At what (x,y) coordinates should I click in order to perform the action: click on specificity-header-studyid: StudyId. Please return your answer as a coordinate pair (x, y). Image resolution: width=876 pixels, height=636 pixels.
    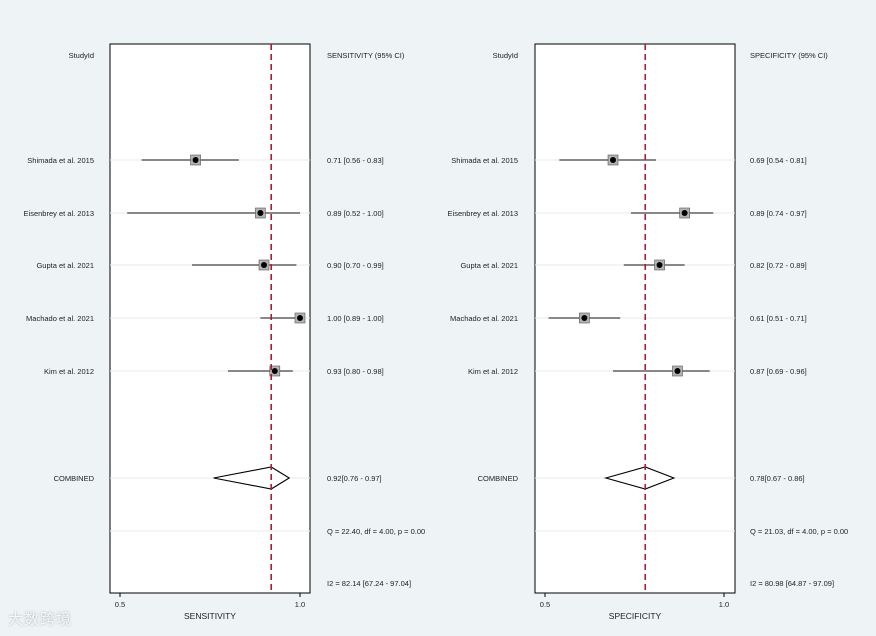
    Looking at the image, I should click on (505, 55).